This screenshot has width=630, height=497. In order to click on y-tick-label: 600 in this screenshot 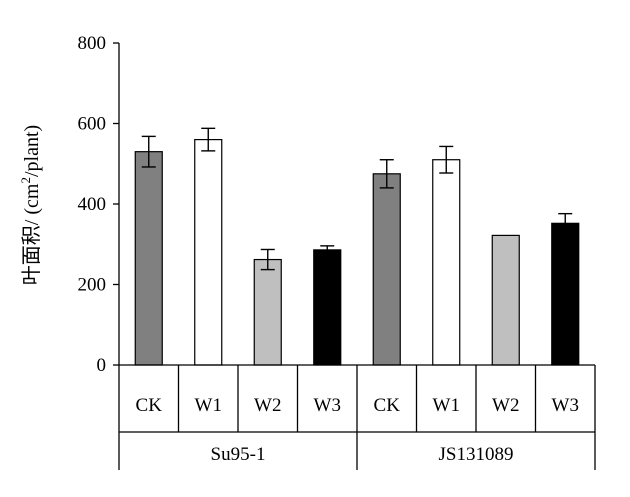, I will do `click(92, 124)`.